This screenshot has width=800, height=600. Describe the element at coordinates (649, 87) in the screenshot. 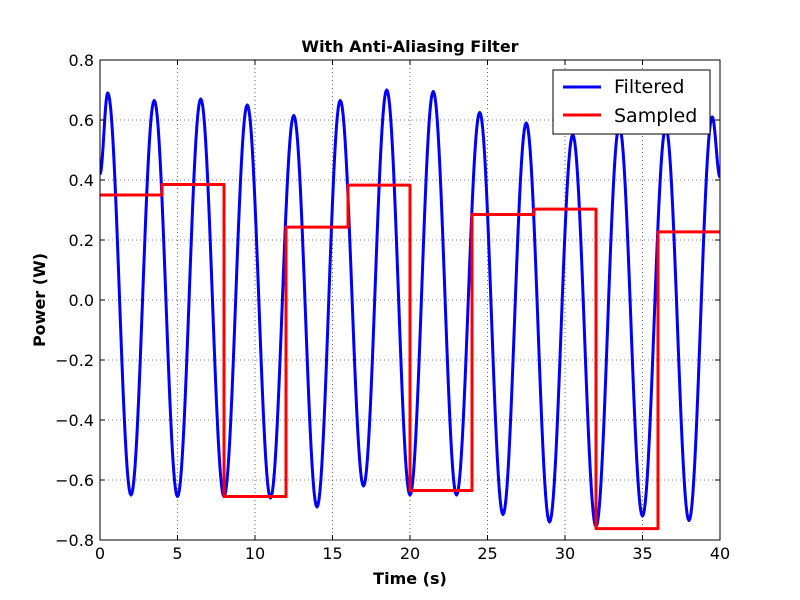

I see `legend-label-filtered: Filtered` at that location.